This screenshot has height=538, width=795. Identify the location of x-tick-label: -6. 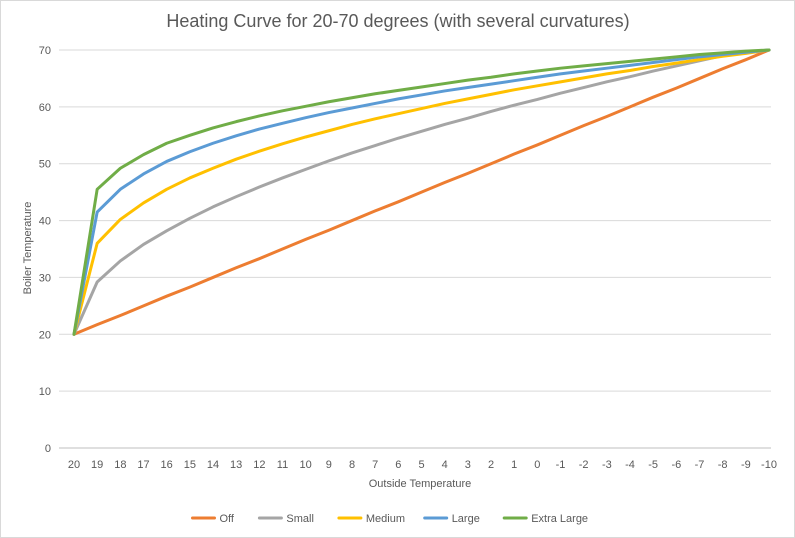
(676, 465).